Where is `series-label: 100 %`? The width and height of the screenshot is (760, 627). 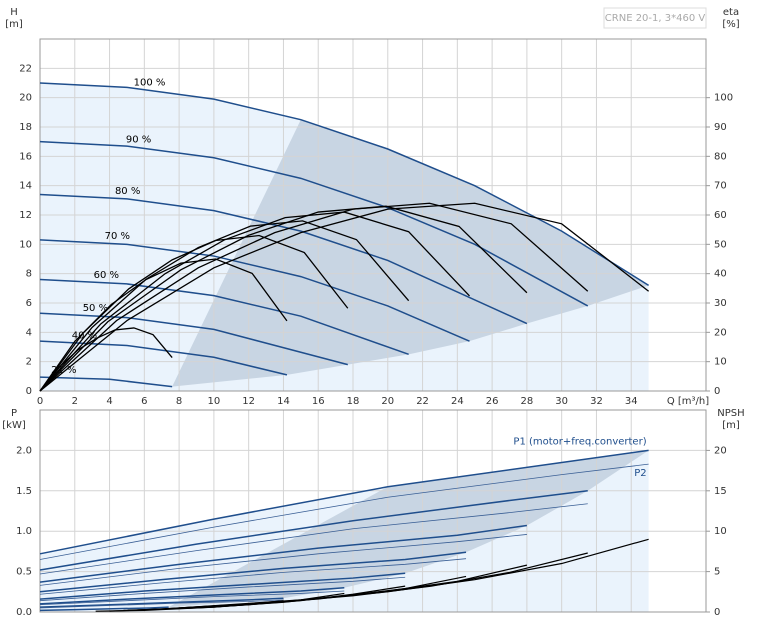 series-label: 100 % is located at coordinates (150, 82).